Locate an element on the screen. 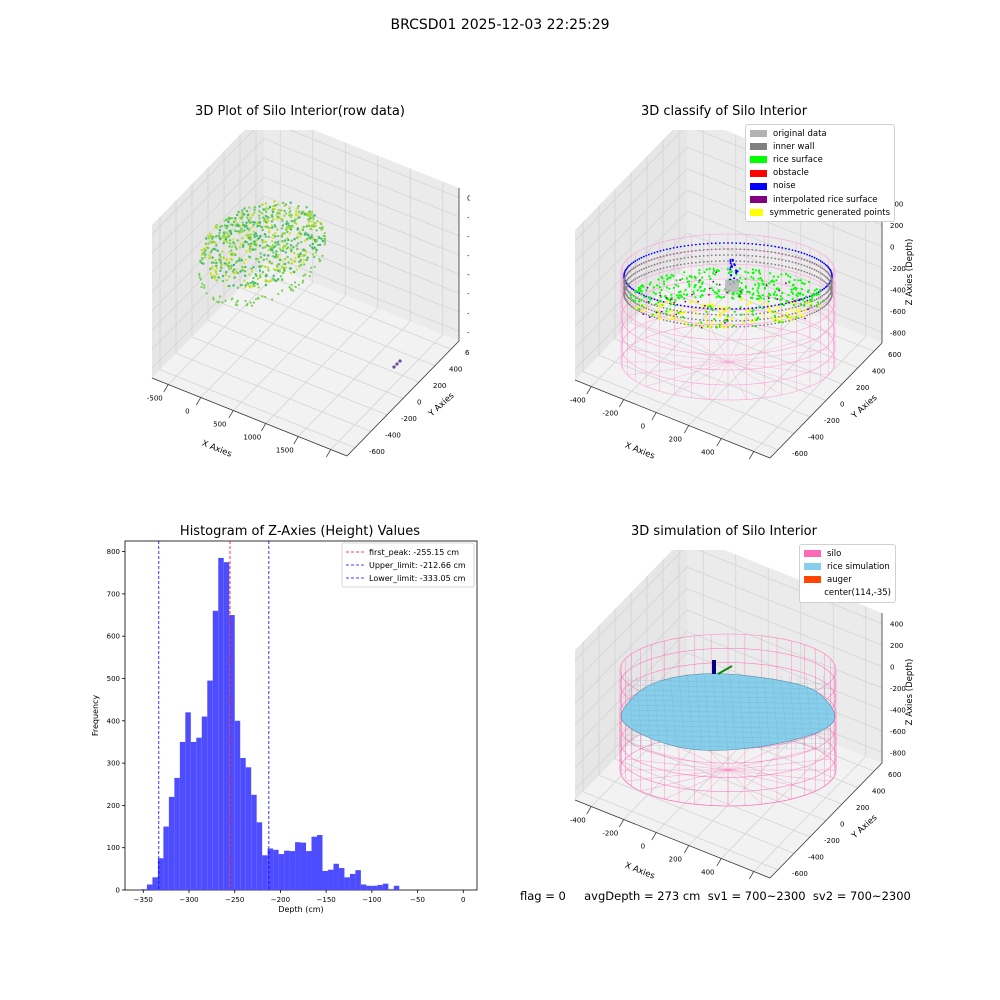 This screenshot has height=1000, width=1000. y-axis-line is located at coordinates (403, 398).